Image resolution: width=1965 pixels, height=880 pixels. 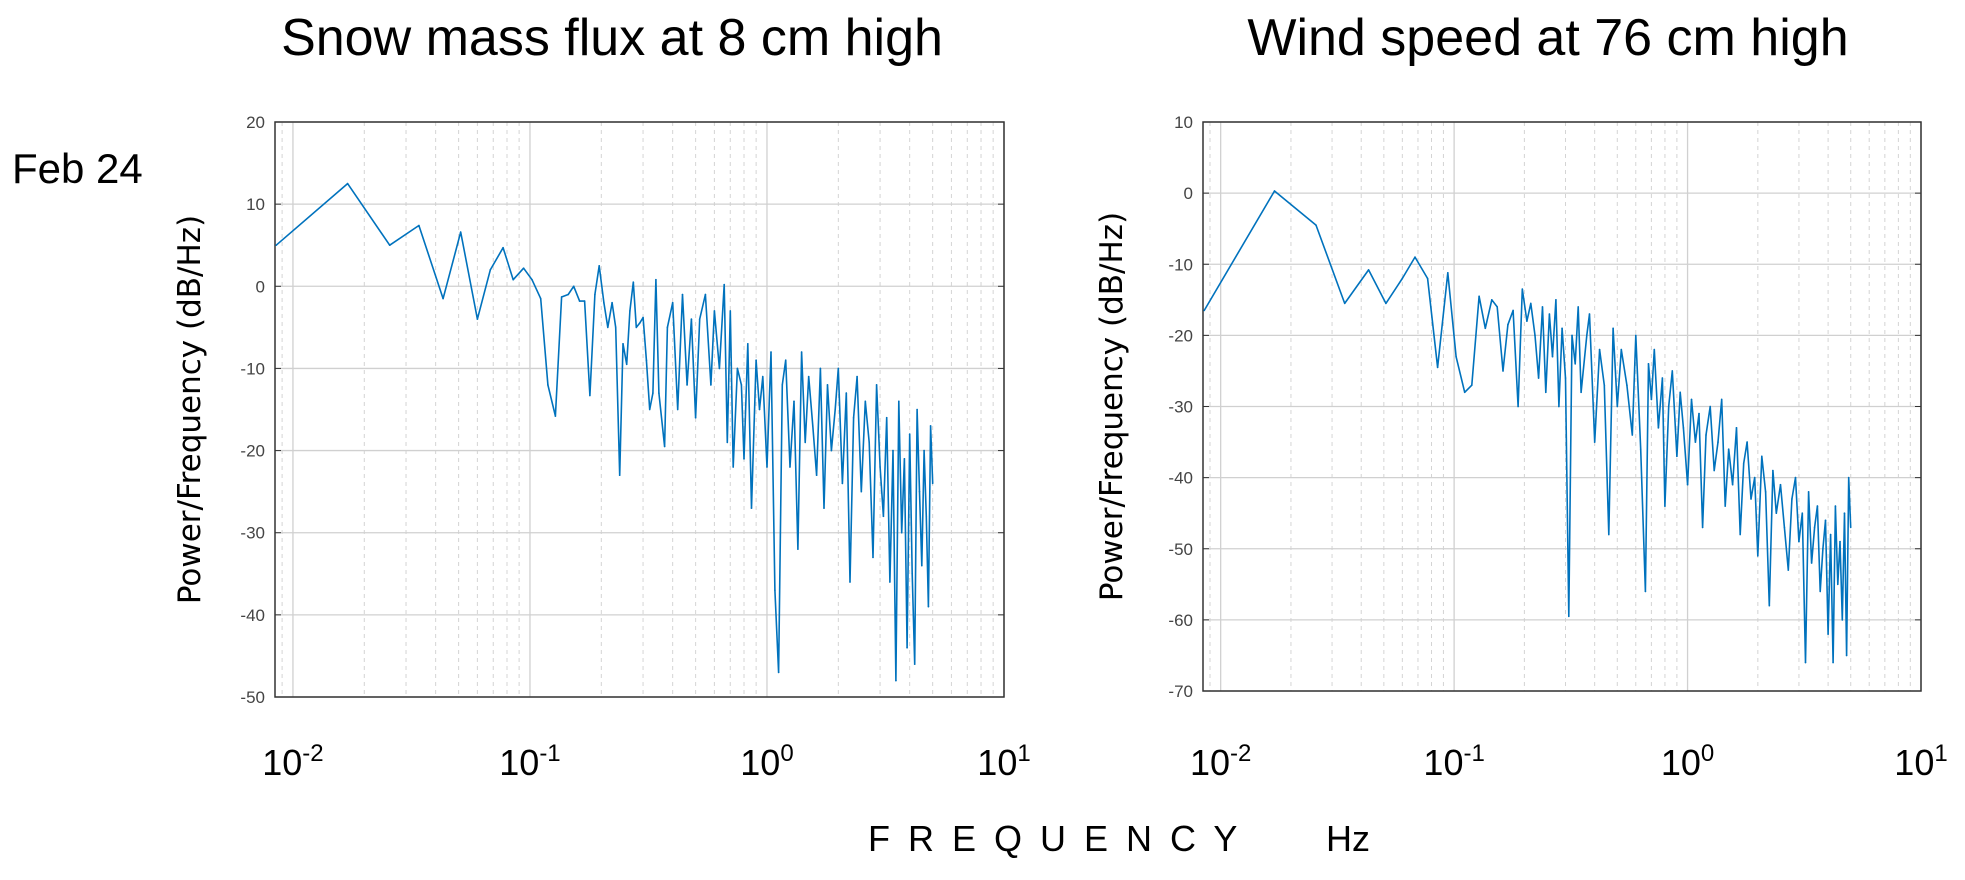 What do you see at coordinates (1188, 193) in the screenshot?
I see `y-tick-label: 0` at bounding box center [1188, 193].